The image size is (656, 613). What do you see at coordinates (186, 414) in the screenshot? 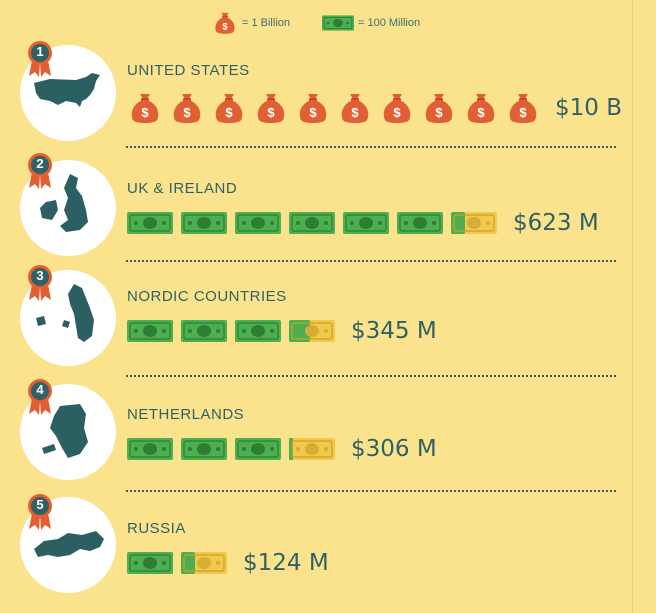
I see `country-name: NETHERLANDS` at bounding box center [186, 414].